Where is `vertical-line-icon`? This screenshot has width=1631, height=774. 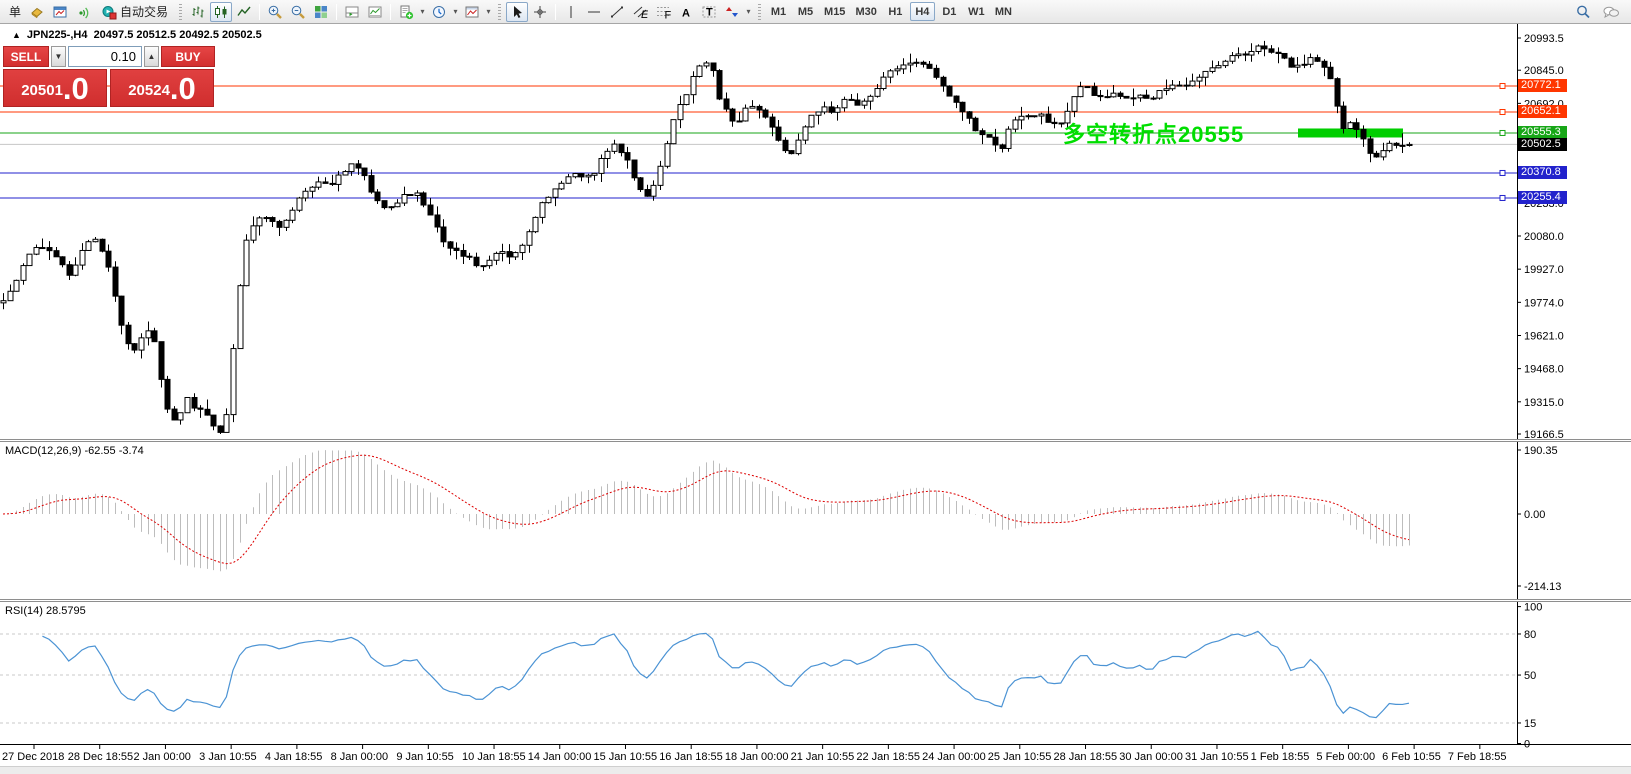 vertical-line-icon is located at coordinates (571, 12).